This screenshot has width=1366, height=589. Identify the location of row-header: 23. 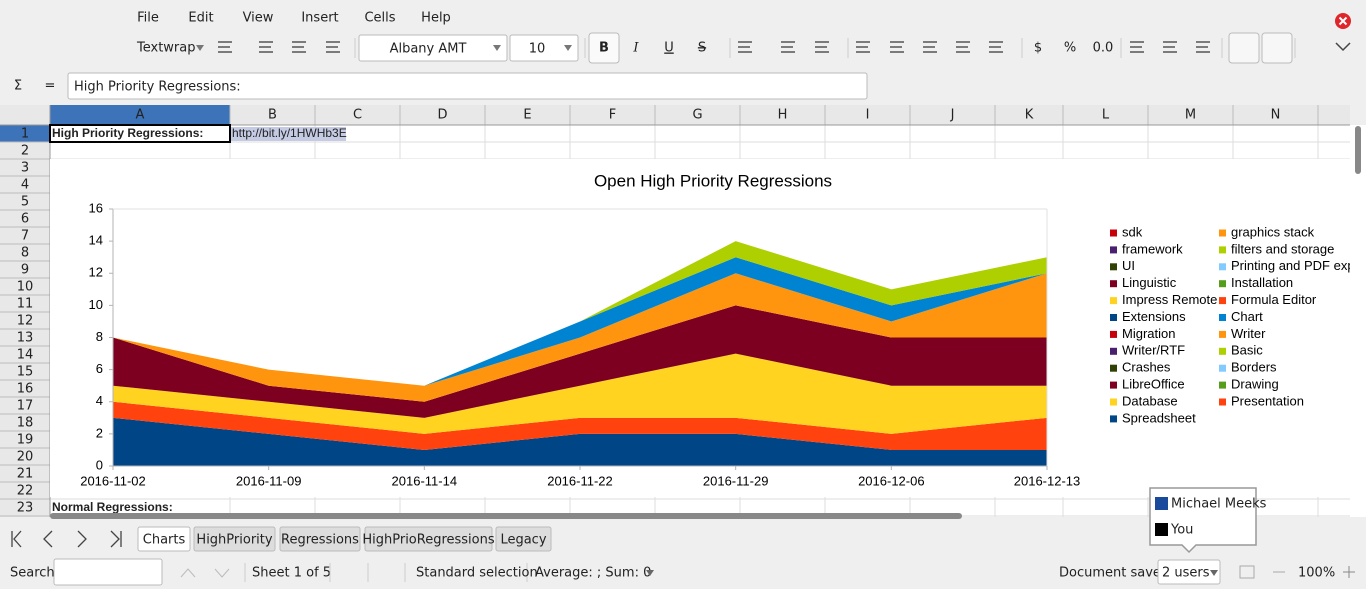
(25, 508).